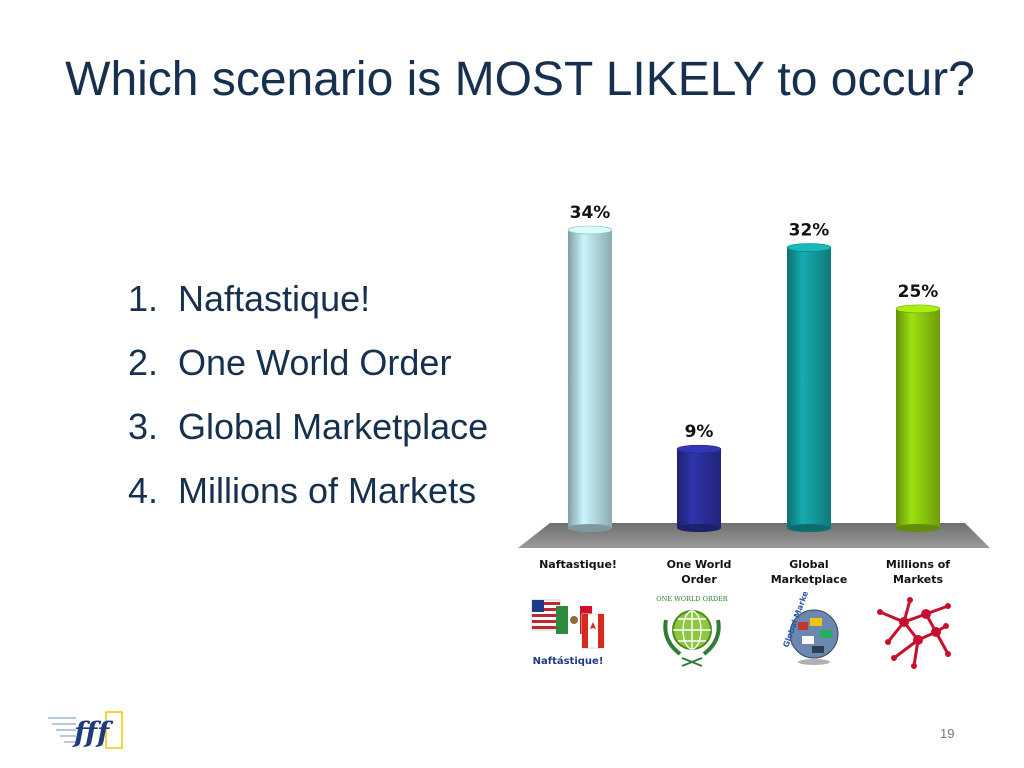 This screenshot has height=768, width=1024. Describe the element at coordinates (947, 733) in the screenshot. I see `page-number: 19` at that location.